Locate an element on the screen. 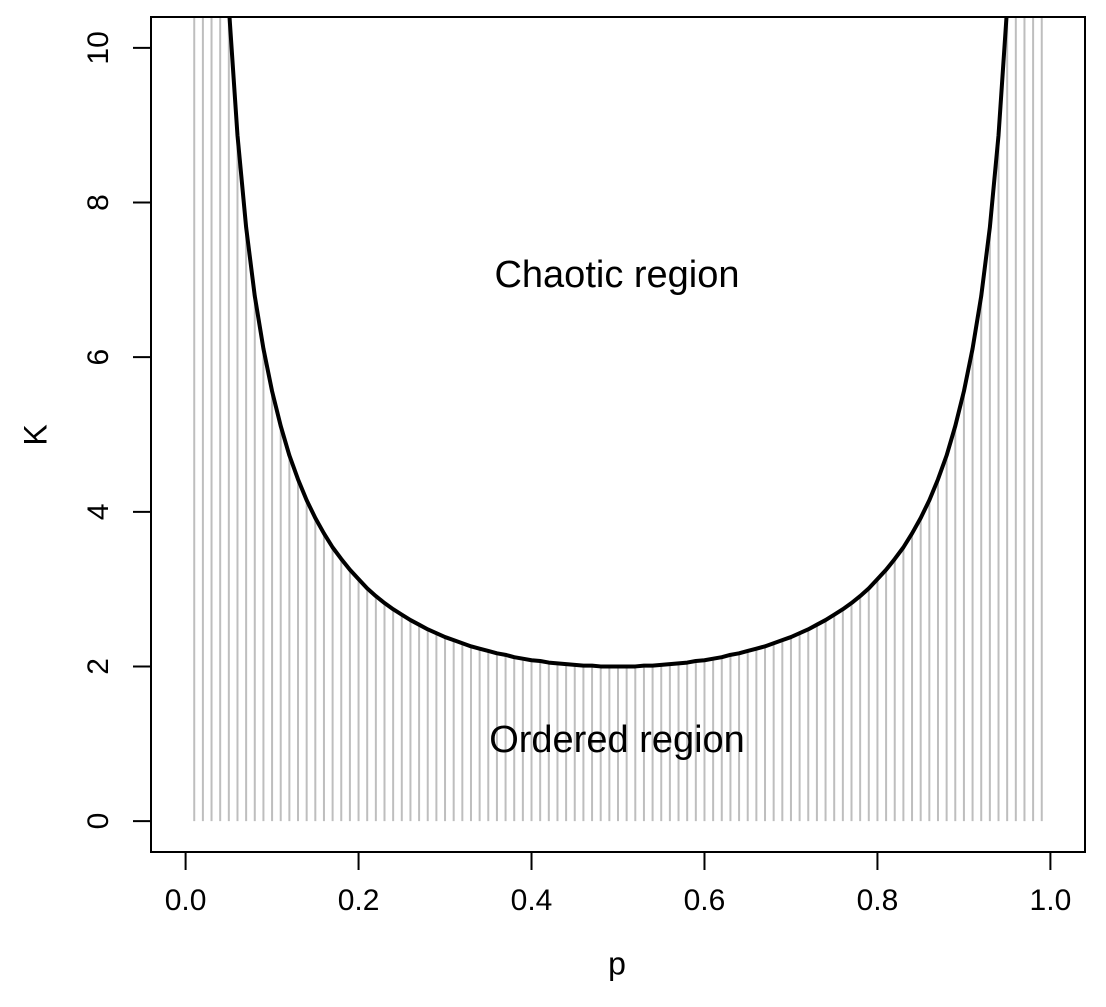 Image resolution: width=1106 pixels, height=1007 pixels. x-tick-label: 0.0 is located at coordinates (186, 900).